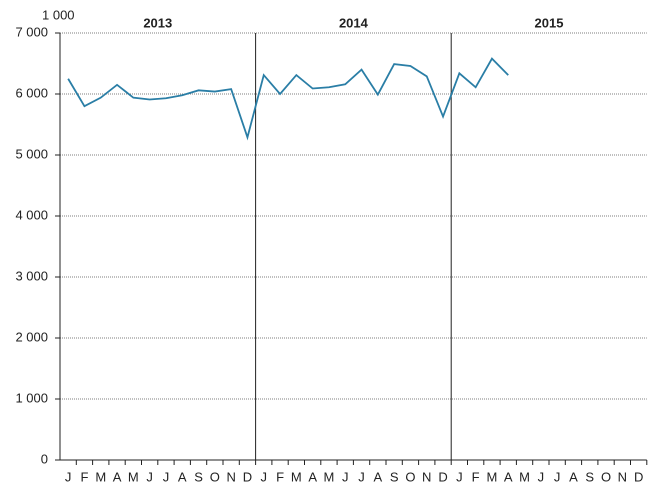 The image size is (648, 488). Describe the element at coordinates (31, 92) in the screenshot. I see `y-tick-label: 6 000` at that location.